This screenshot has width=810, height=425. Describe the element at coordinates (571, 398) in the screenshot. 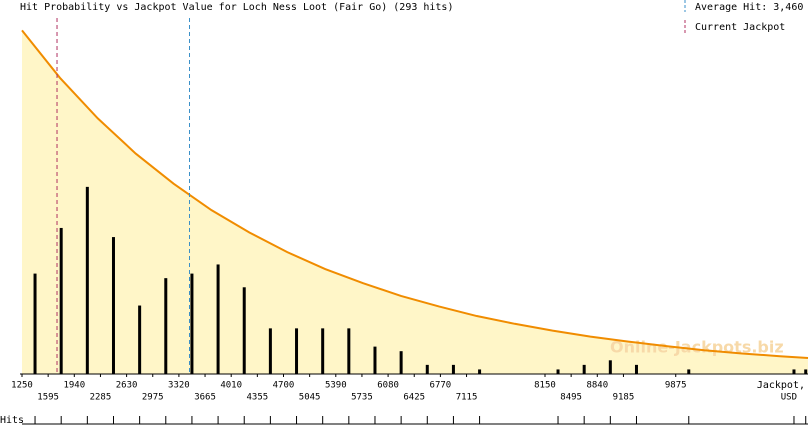

I see `x-tick-label: 8495` at that location.